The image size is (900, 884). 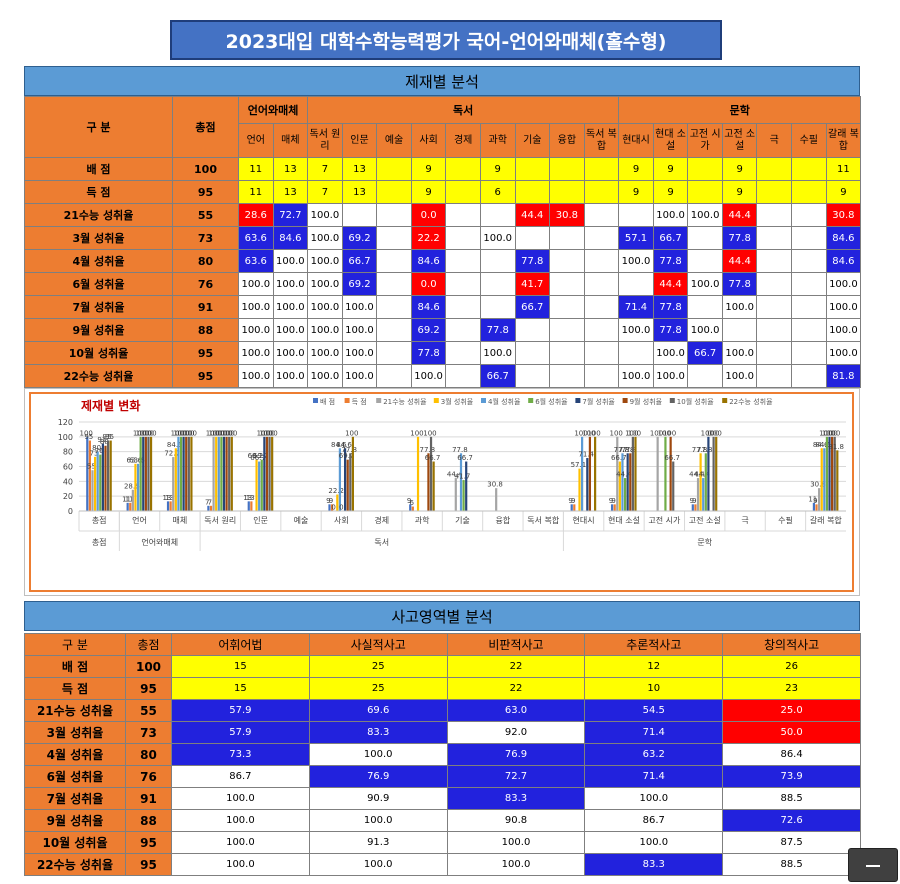 What do you see at coordinates (290, 140) in the screenshot?
I see `header-col-1: 매체` at bounding box center [290, 140].